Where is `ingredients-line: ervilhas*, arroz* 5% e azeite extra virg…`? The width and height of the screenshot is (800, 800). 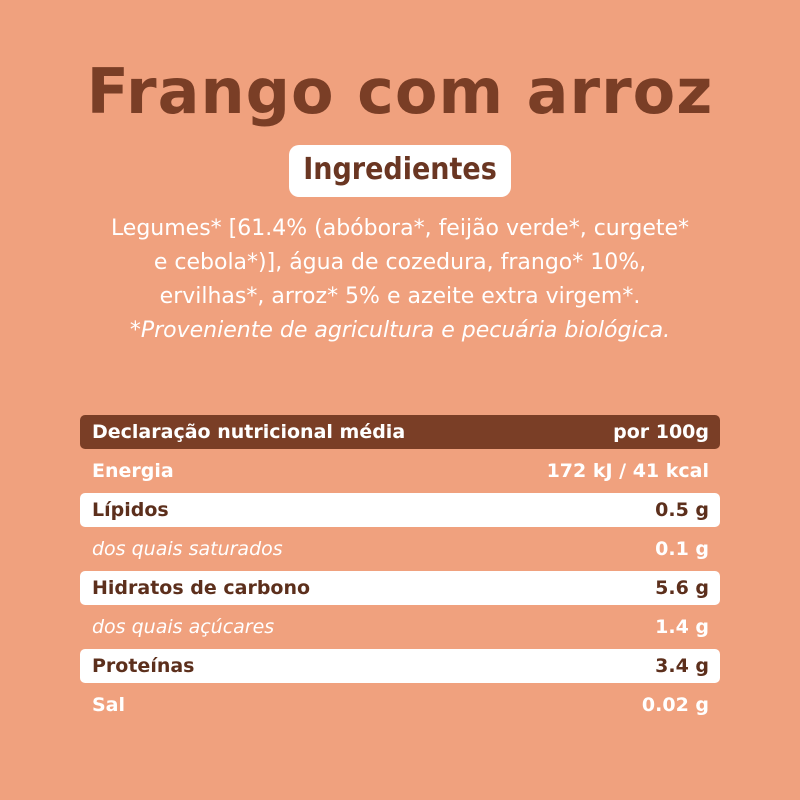 ingredients-line: ervilhas*, arroz* 5% e azeite extra virg… is located at coordinates (400, 296).